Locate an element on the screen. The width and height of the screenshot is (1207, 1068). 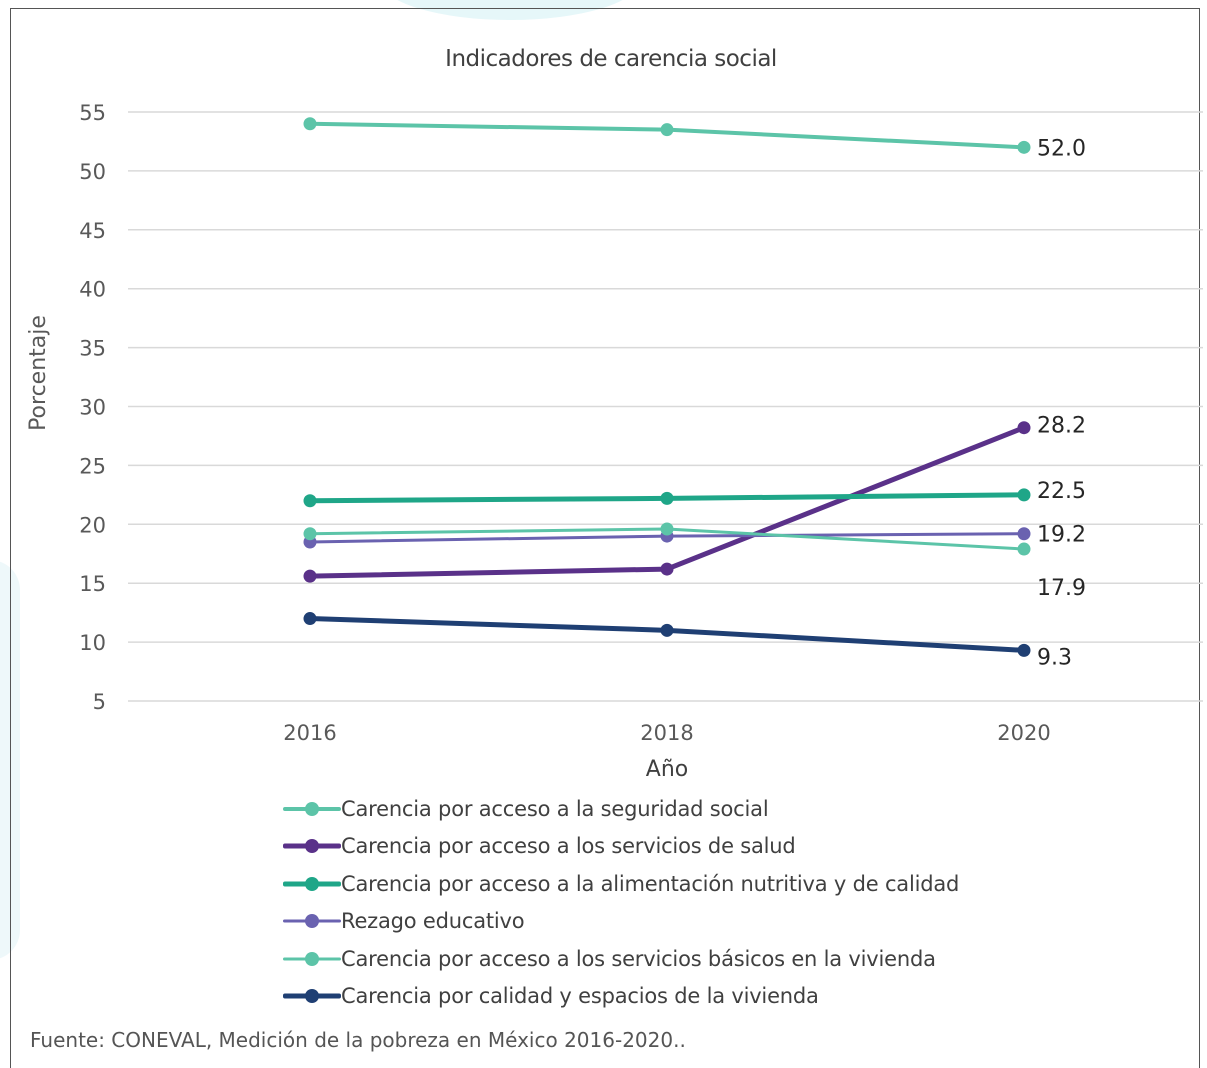
y-tick-label: 25 is located at coordinates (92, 466).